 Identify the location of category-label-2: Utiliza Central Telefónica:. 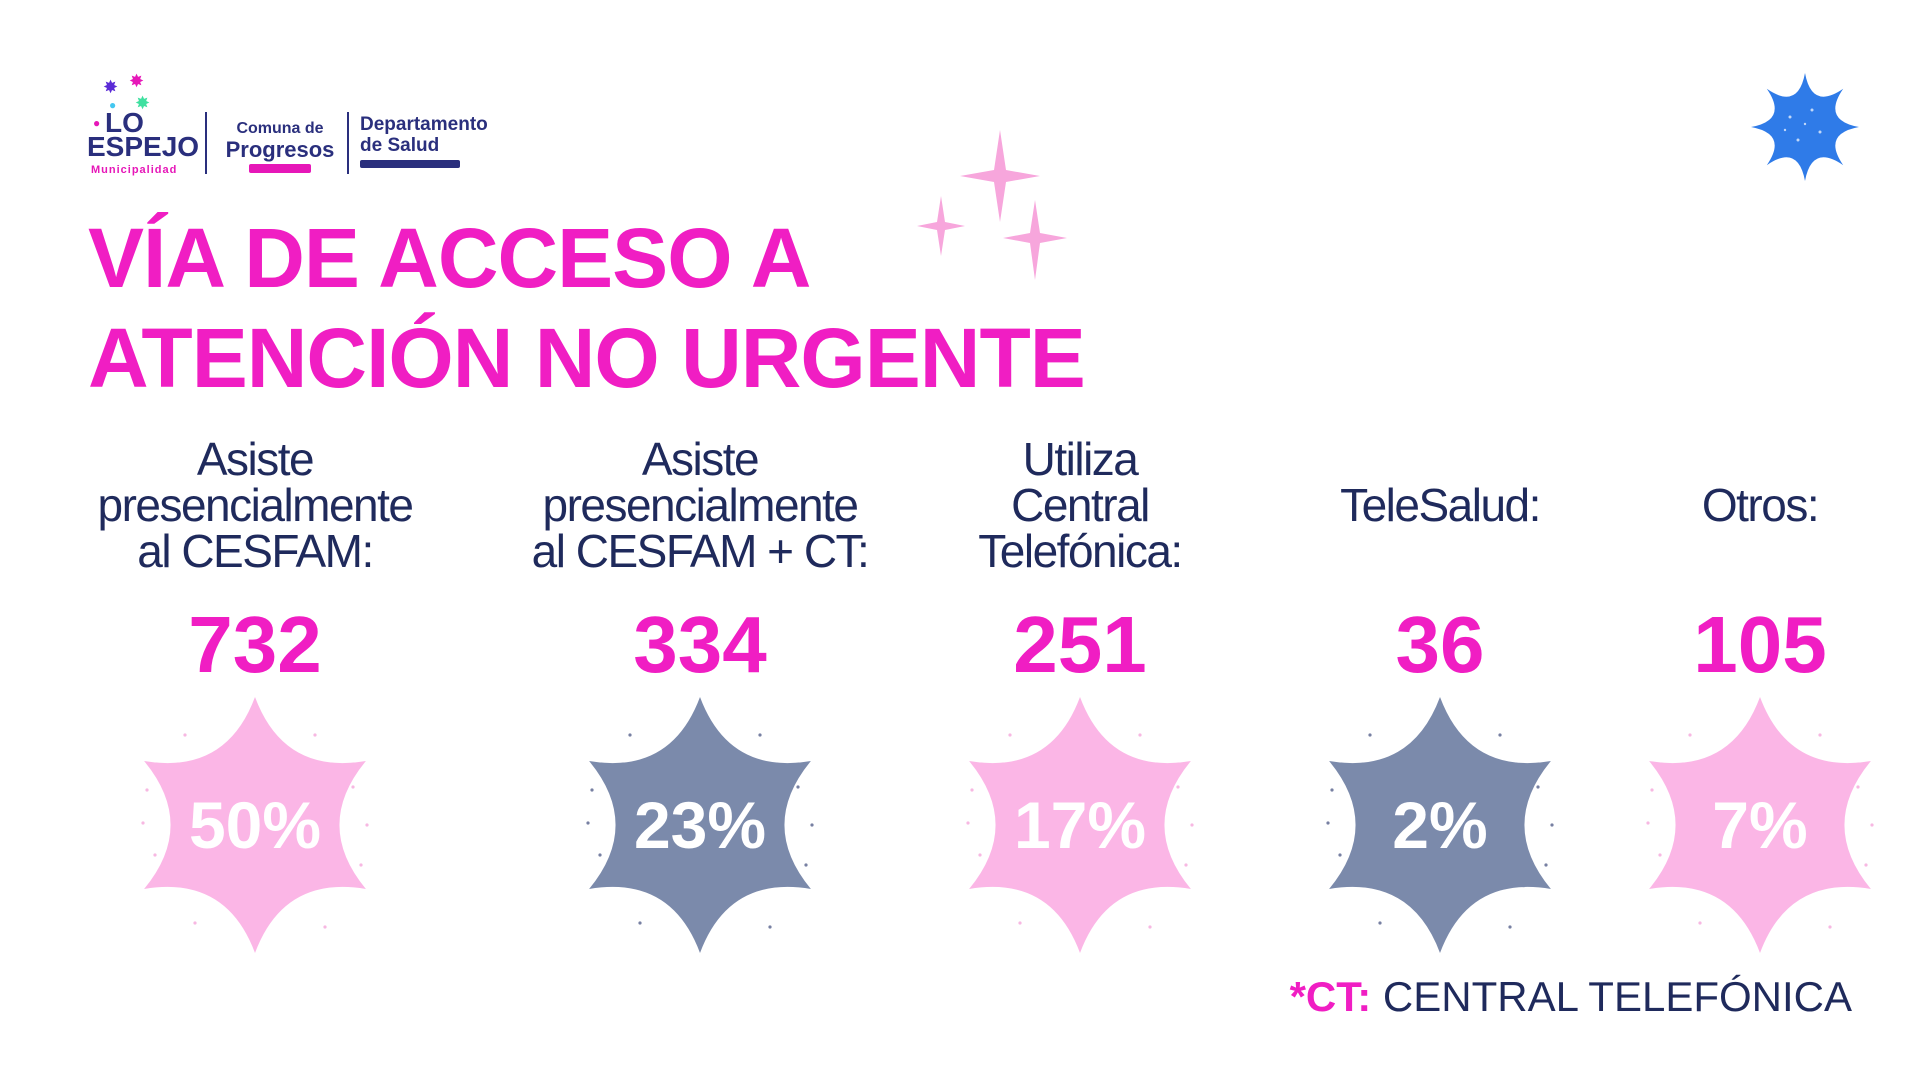
(1080, 505).